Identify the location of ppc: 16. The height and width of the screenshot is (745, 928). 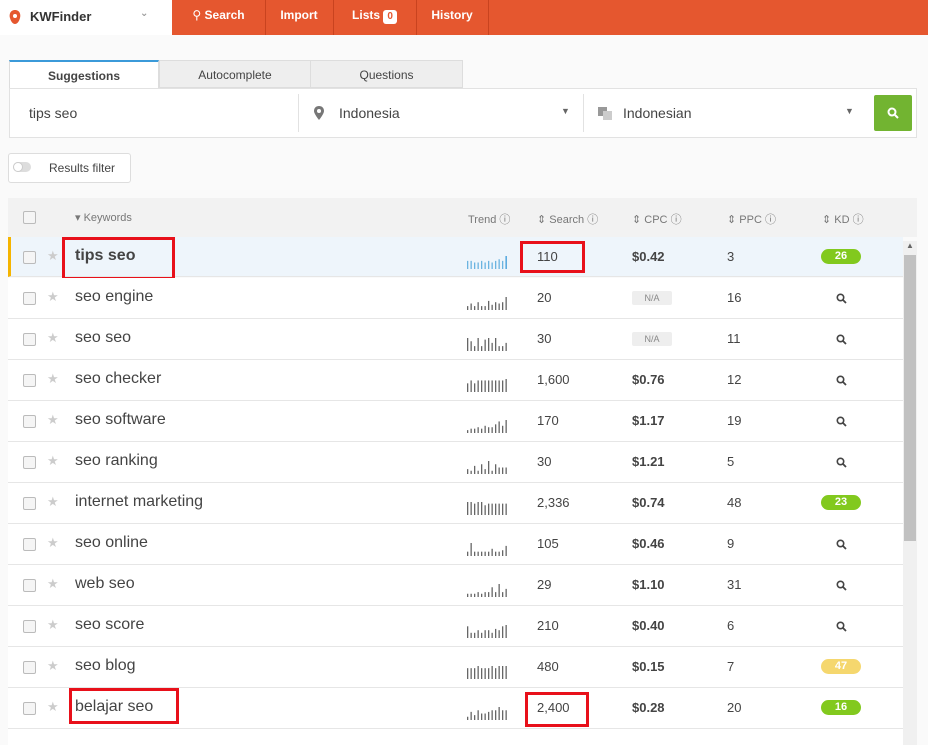
(734, 297).